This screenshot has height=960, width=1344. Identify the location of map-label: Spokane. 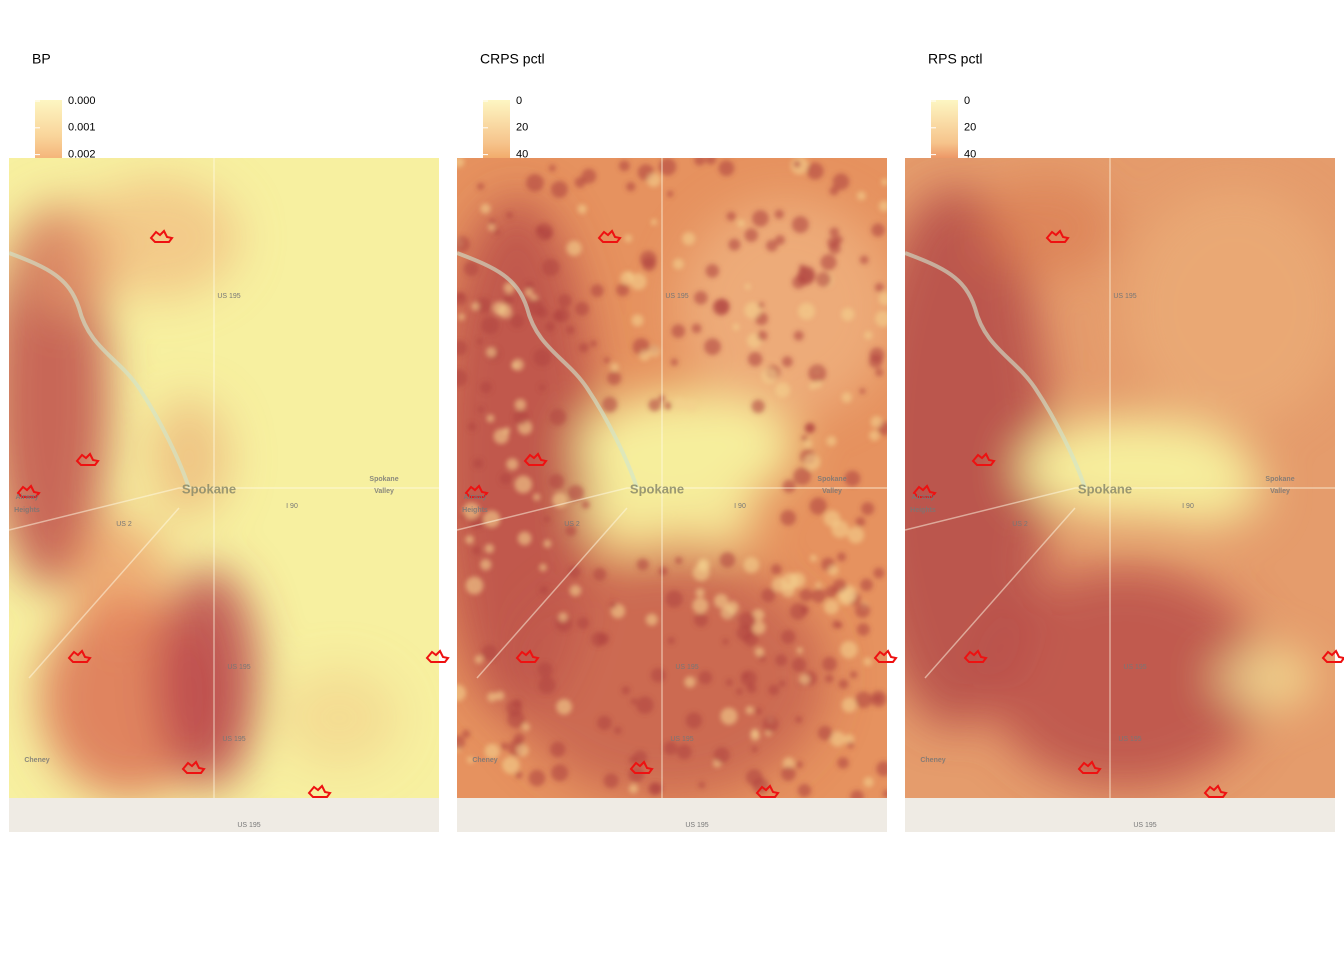
(1279, 479).